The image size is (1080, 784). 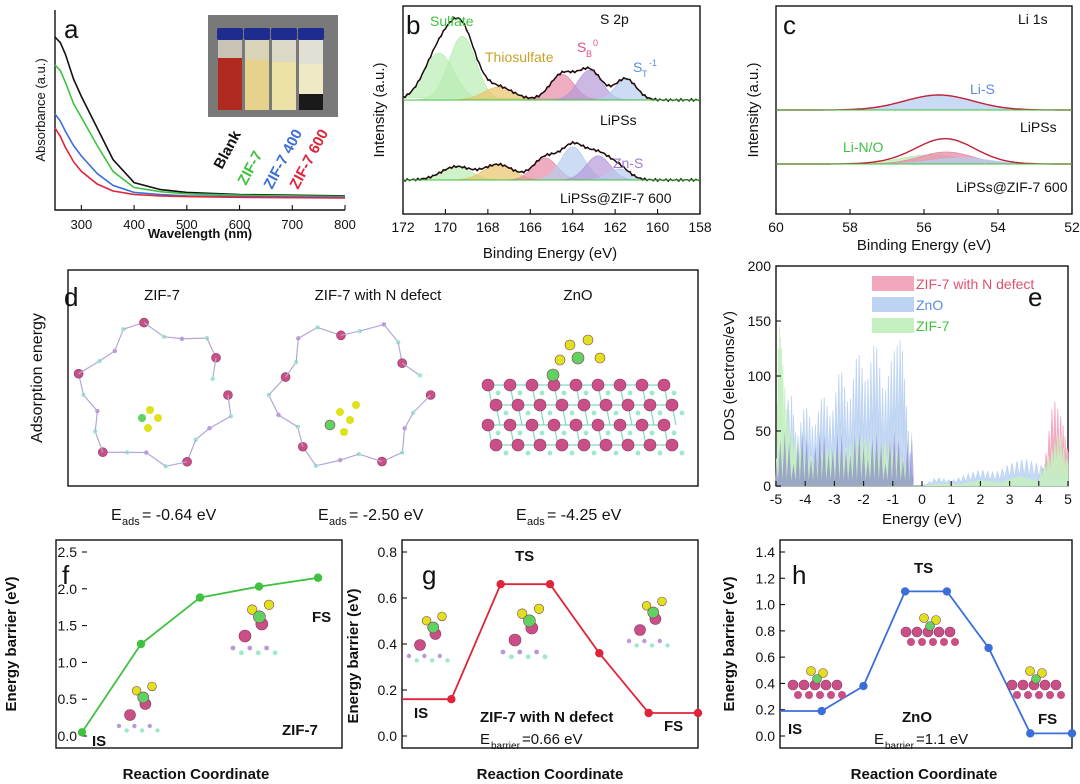 I want to click on panel-g-ylabel: Energy barrier (eV), so click(x=353, y=655).